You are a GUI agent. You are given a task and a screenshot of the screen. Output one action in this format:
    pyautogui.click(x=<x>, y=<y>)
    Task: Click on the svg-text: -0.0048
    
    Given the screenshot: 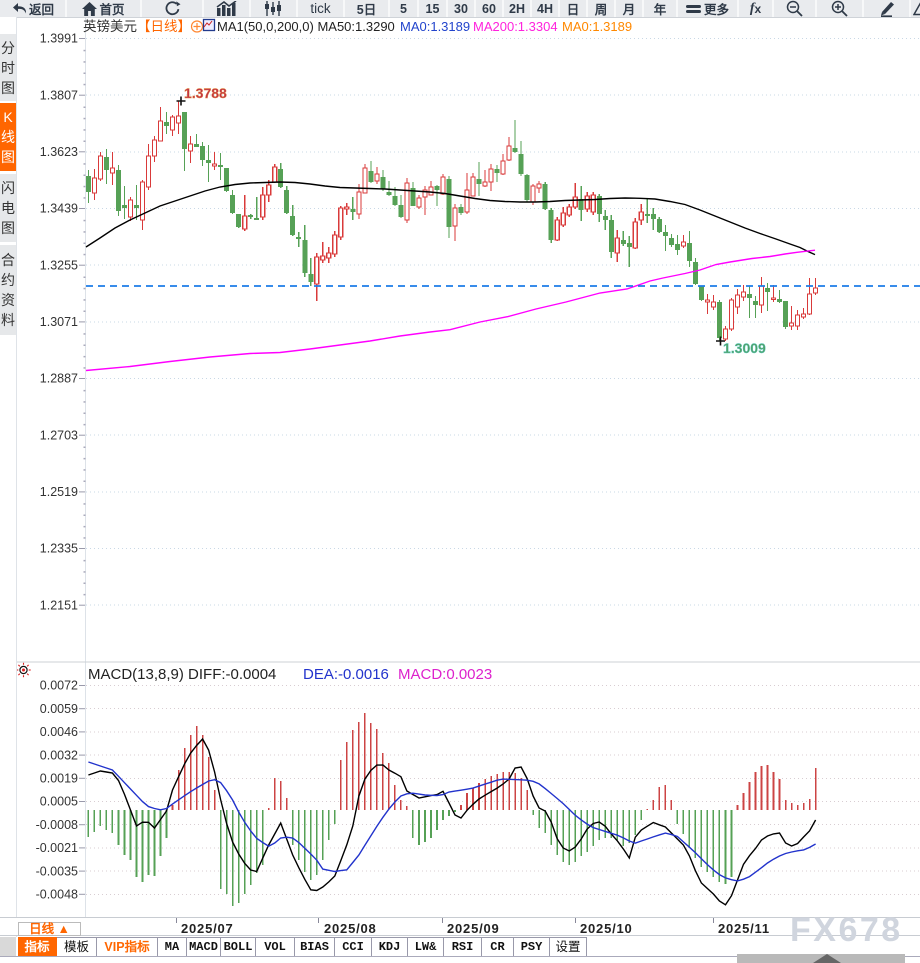 What is the action you would take?
    pyautogui.click(x=57, y=895)
    